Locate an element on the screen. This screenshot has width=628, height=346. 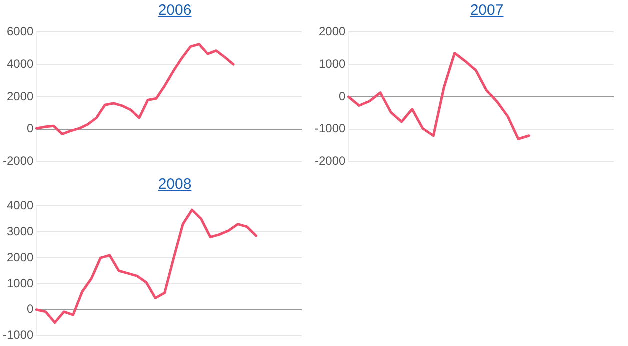
chart-title: 2006 is located at coordinates (175, 11).